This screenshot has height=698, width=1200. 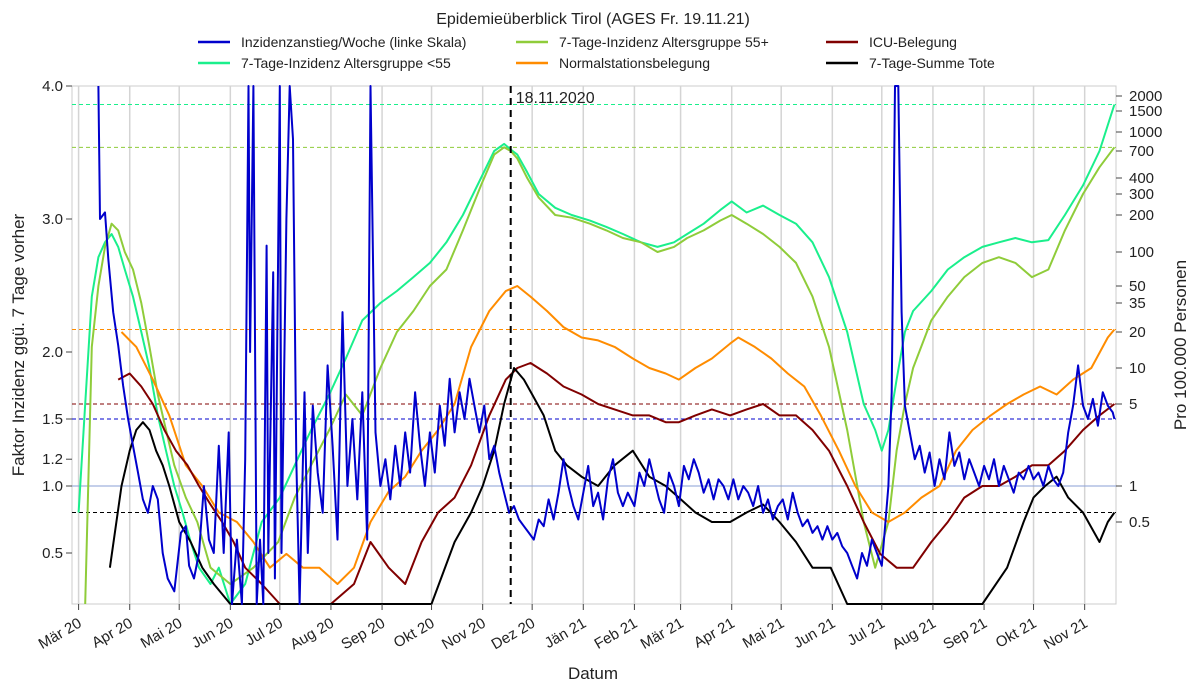 I want to click on y-left-tick-label: 2.0, so click(x=52, y=352).